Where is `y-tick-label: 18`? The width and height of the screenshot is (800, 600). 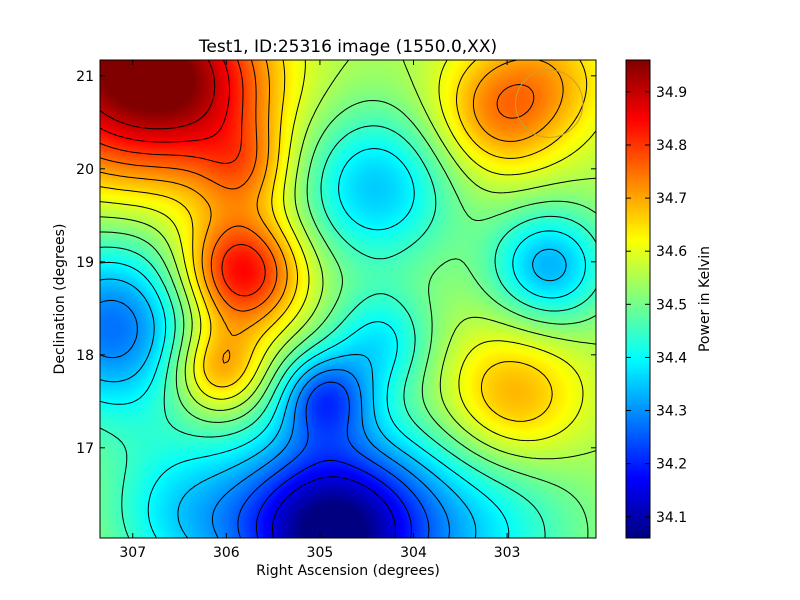 y-tick-label: 18 is located at coordinates (85, 356).